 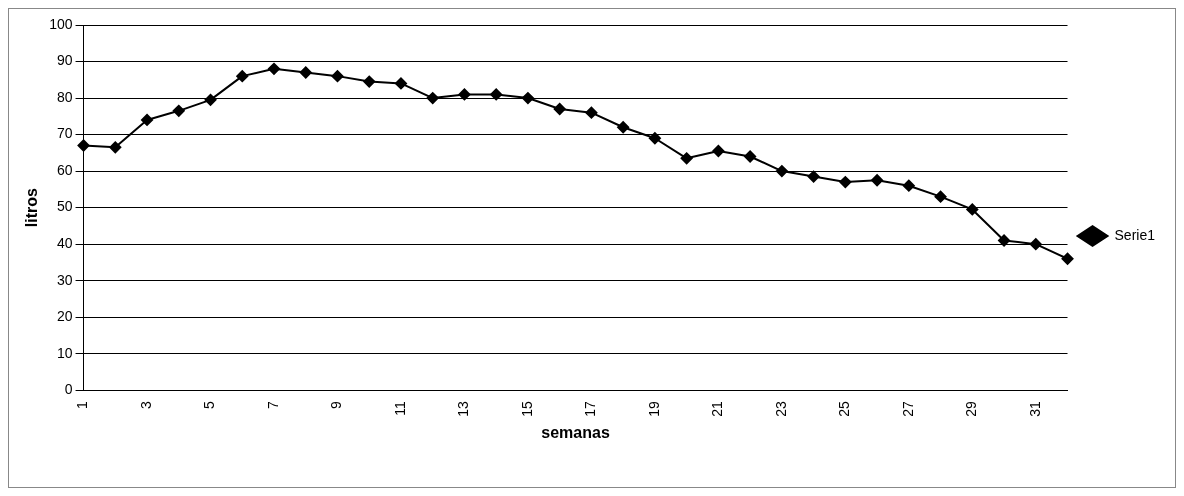 I want to click on x-tick-label: 9, so click(x=336, y=405).